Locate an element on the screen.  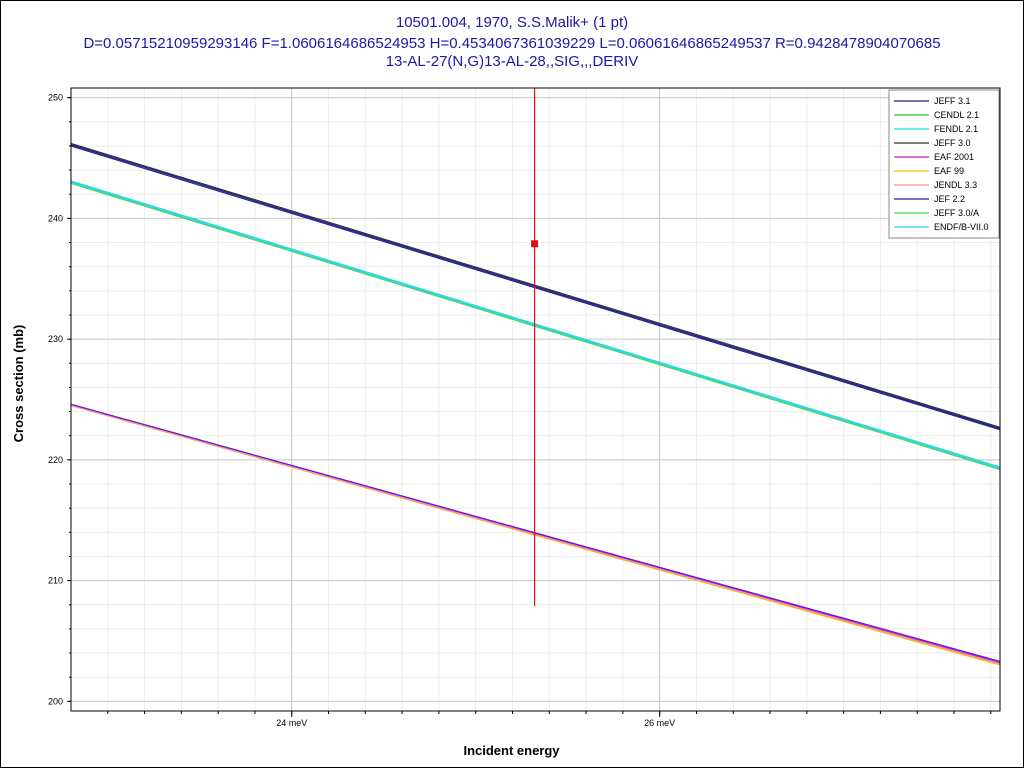
y-tick-label: 250 is located at coordinates (55, 98).